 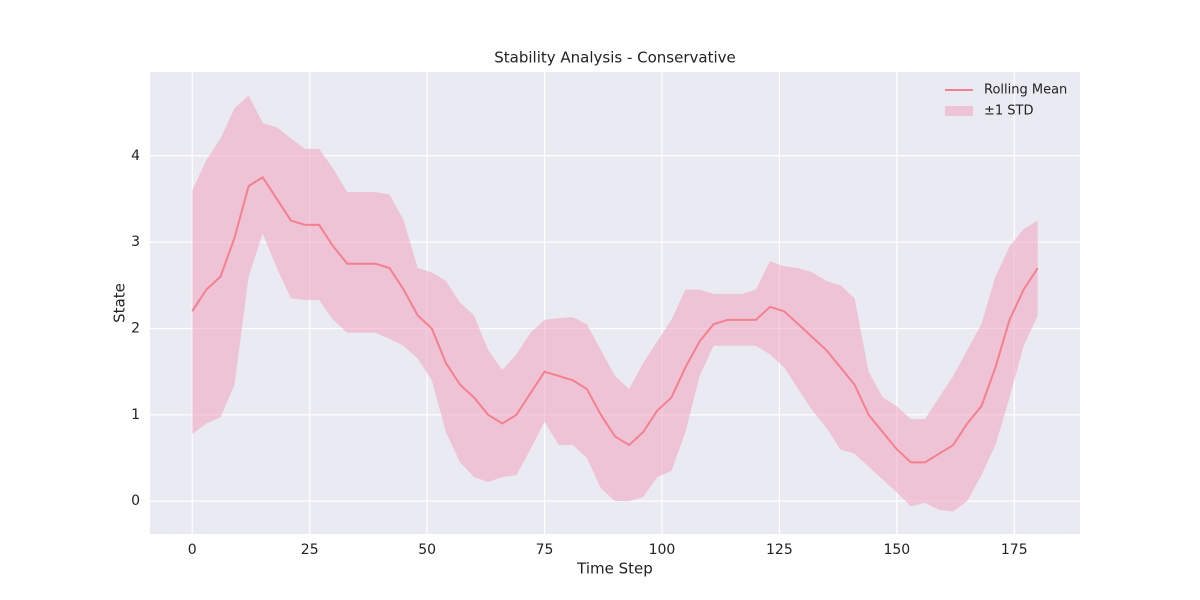 I want to click on x-tick-label: 100, so click(x=662, y=550).